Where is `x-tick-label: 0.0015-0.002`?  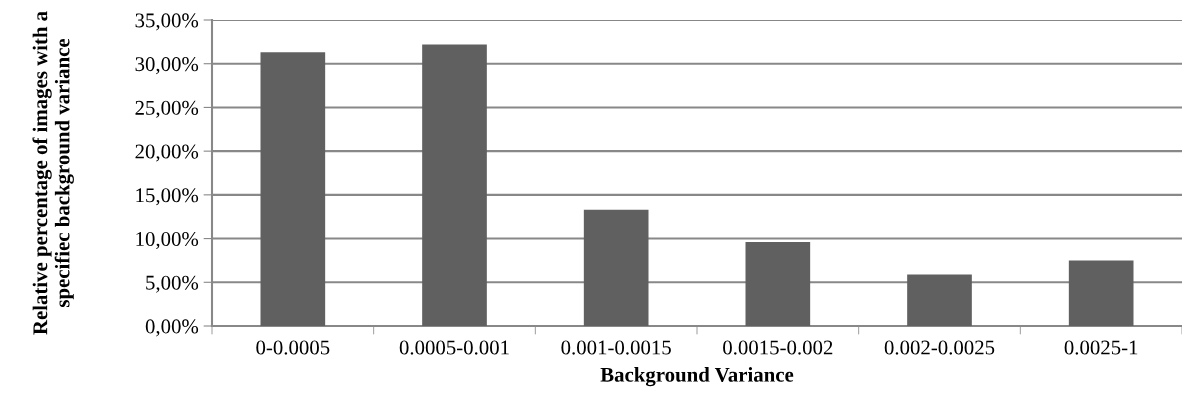 x-tick-label: 0.0015-0.002 is located at coordinates (778, 347).